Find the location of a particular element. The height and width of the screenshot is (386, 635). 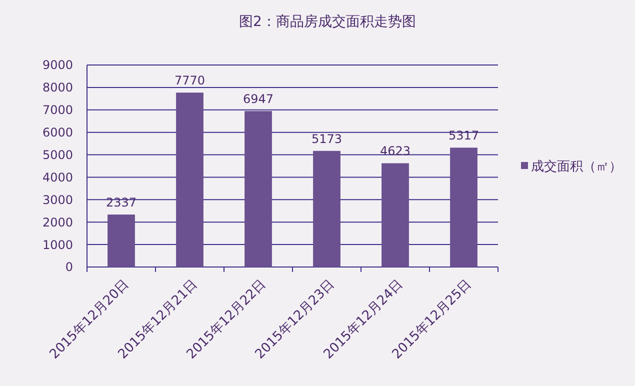

y-tick-label: 5000 is located at coordinates (57, 155).